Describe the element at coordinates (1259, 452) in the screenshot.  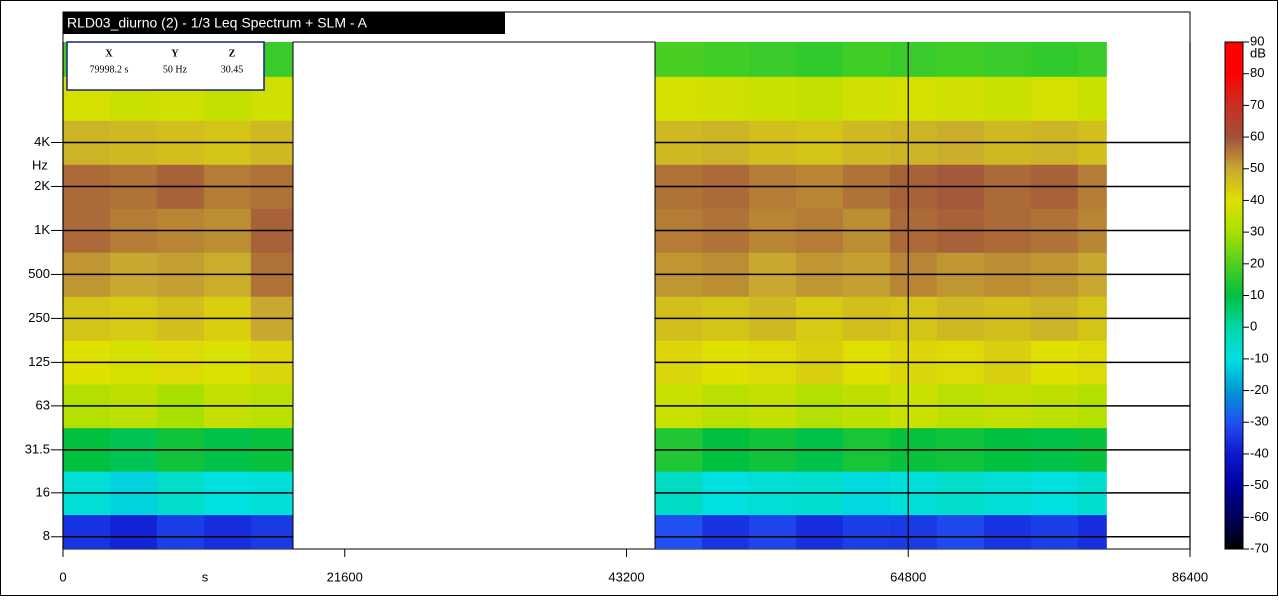
I see `colorbar-tick-label: -40` at that location.